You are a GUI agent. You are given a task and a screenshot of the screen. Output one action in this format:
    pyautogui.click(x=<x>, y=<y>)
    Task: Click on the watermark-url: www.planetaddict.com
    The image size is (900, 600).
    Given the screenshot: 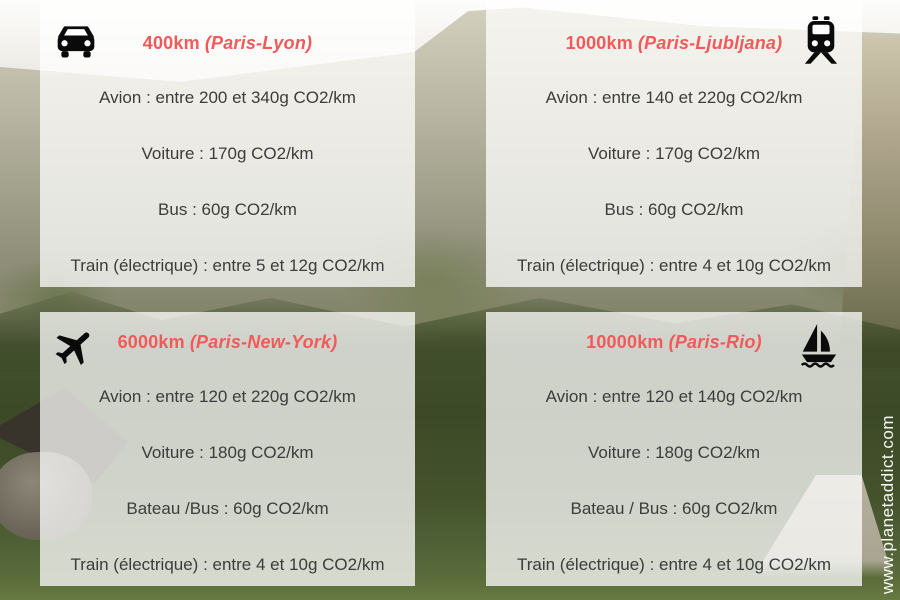 What is the action you would take?
    pyautogui.click(x=887, y=504)
    